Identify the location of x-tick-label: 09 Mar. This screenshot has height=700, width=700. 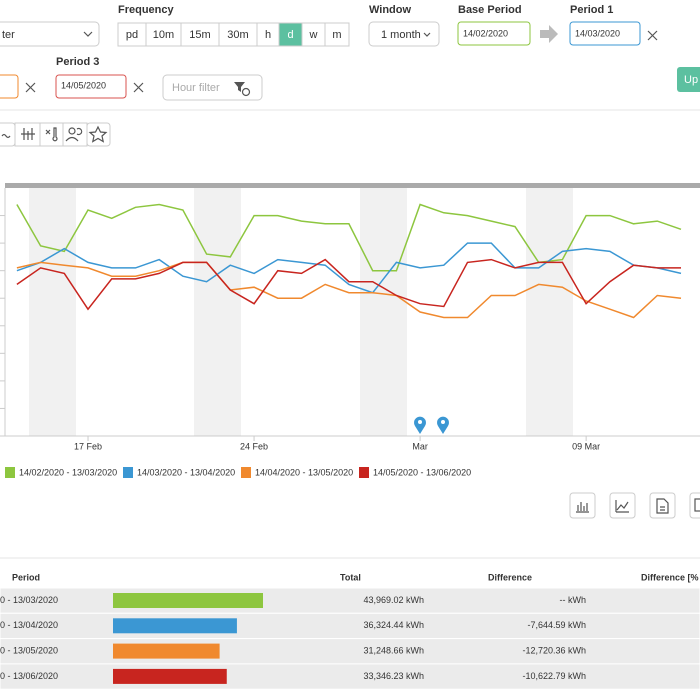
(586, 446).